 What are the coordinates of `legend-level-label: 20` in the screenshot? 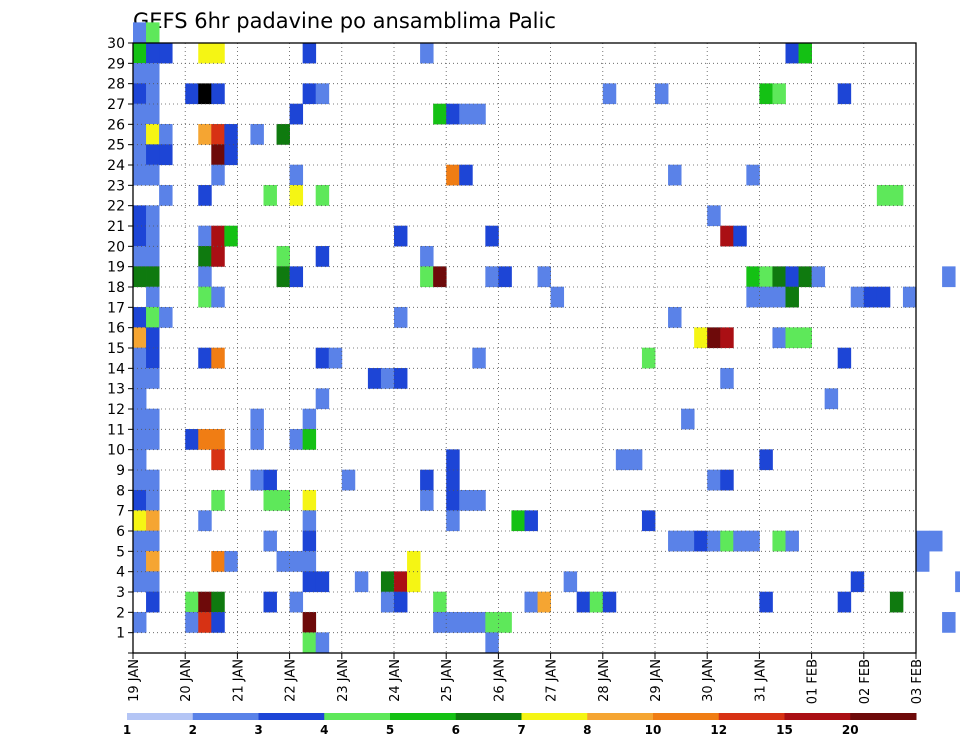 It's located at (850, 730).